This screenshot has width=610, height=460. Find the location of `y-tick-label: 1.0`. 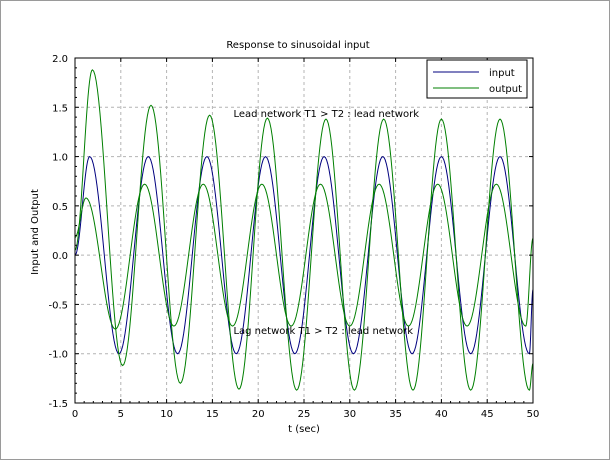

y-tick-label: 1.0 is located at coordinates (60, 158).